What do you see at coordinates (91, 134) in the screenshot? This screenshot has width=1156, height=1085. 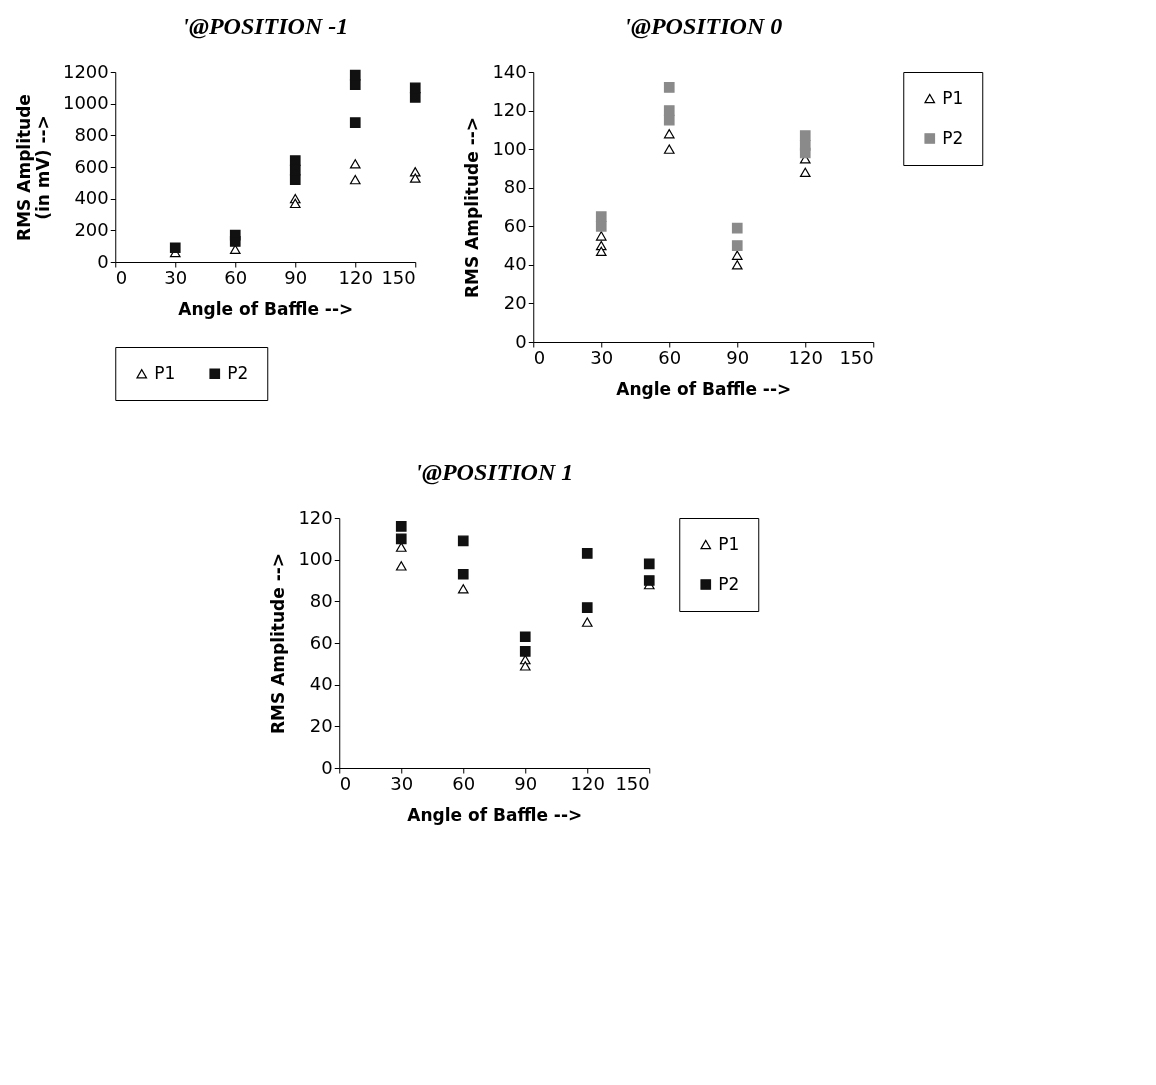 I see `y-tick-label: 800` at bounding box center [91, 134].